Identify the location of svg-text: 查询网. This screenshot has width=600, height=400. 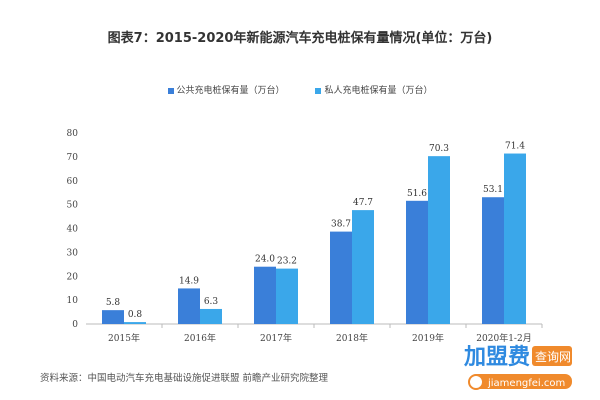
(553, 357).